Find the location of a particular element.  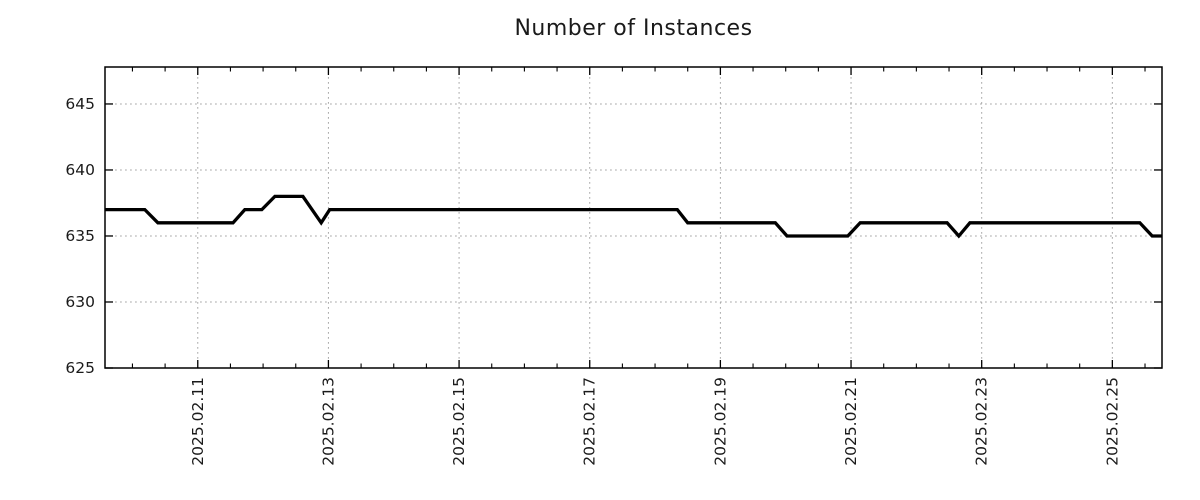

x-tick-label: 2025.02.23 is located at coordinates (982, 421).